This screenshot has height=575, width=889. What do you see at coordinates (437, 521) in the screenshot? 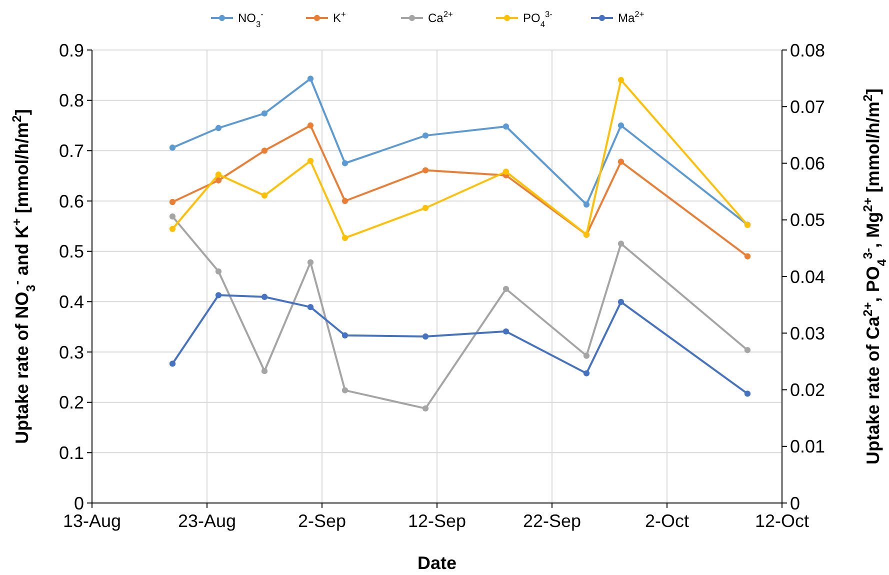
I see `x-tick-label: 12-Sep` at bounding box center [437, 521].